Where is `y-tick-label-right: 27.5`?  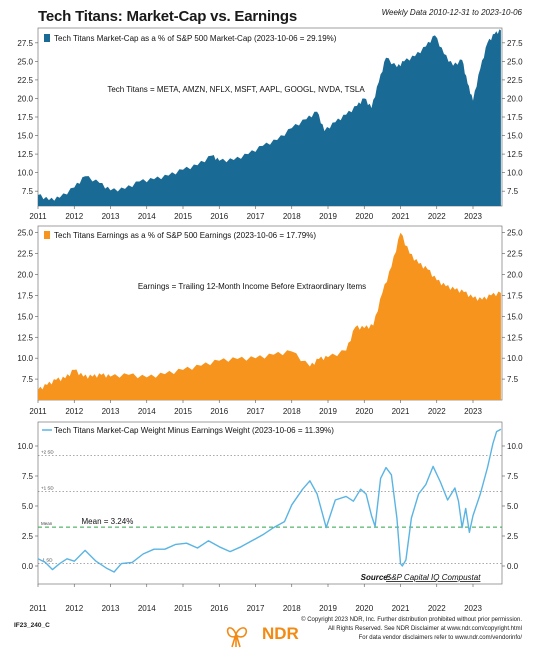
y-tick-label-right: 27.5 is located at coordinates (515, 43).